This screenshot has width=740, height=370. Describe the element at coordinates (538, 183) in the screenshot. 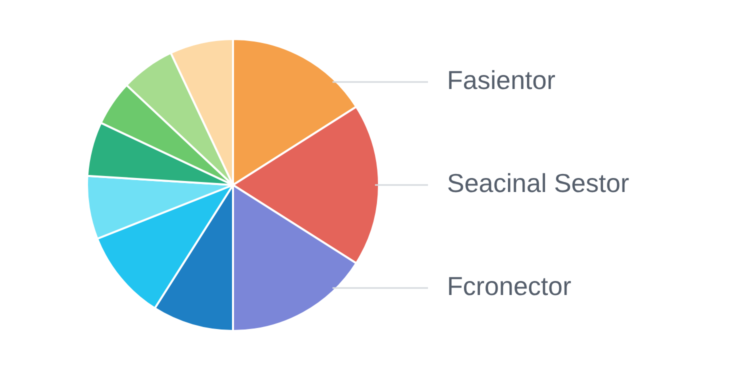

I see `slice-label: Seacinal Sestor` at that location.